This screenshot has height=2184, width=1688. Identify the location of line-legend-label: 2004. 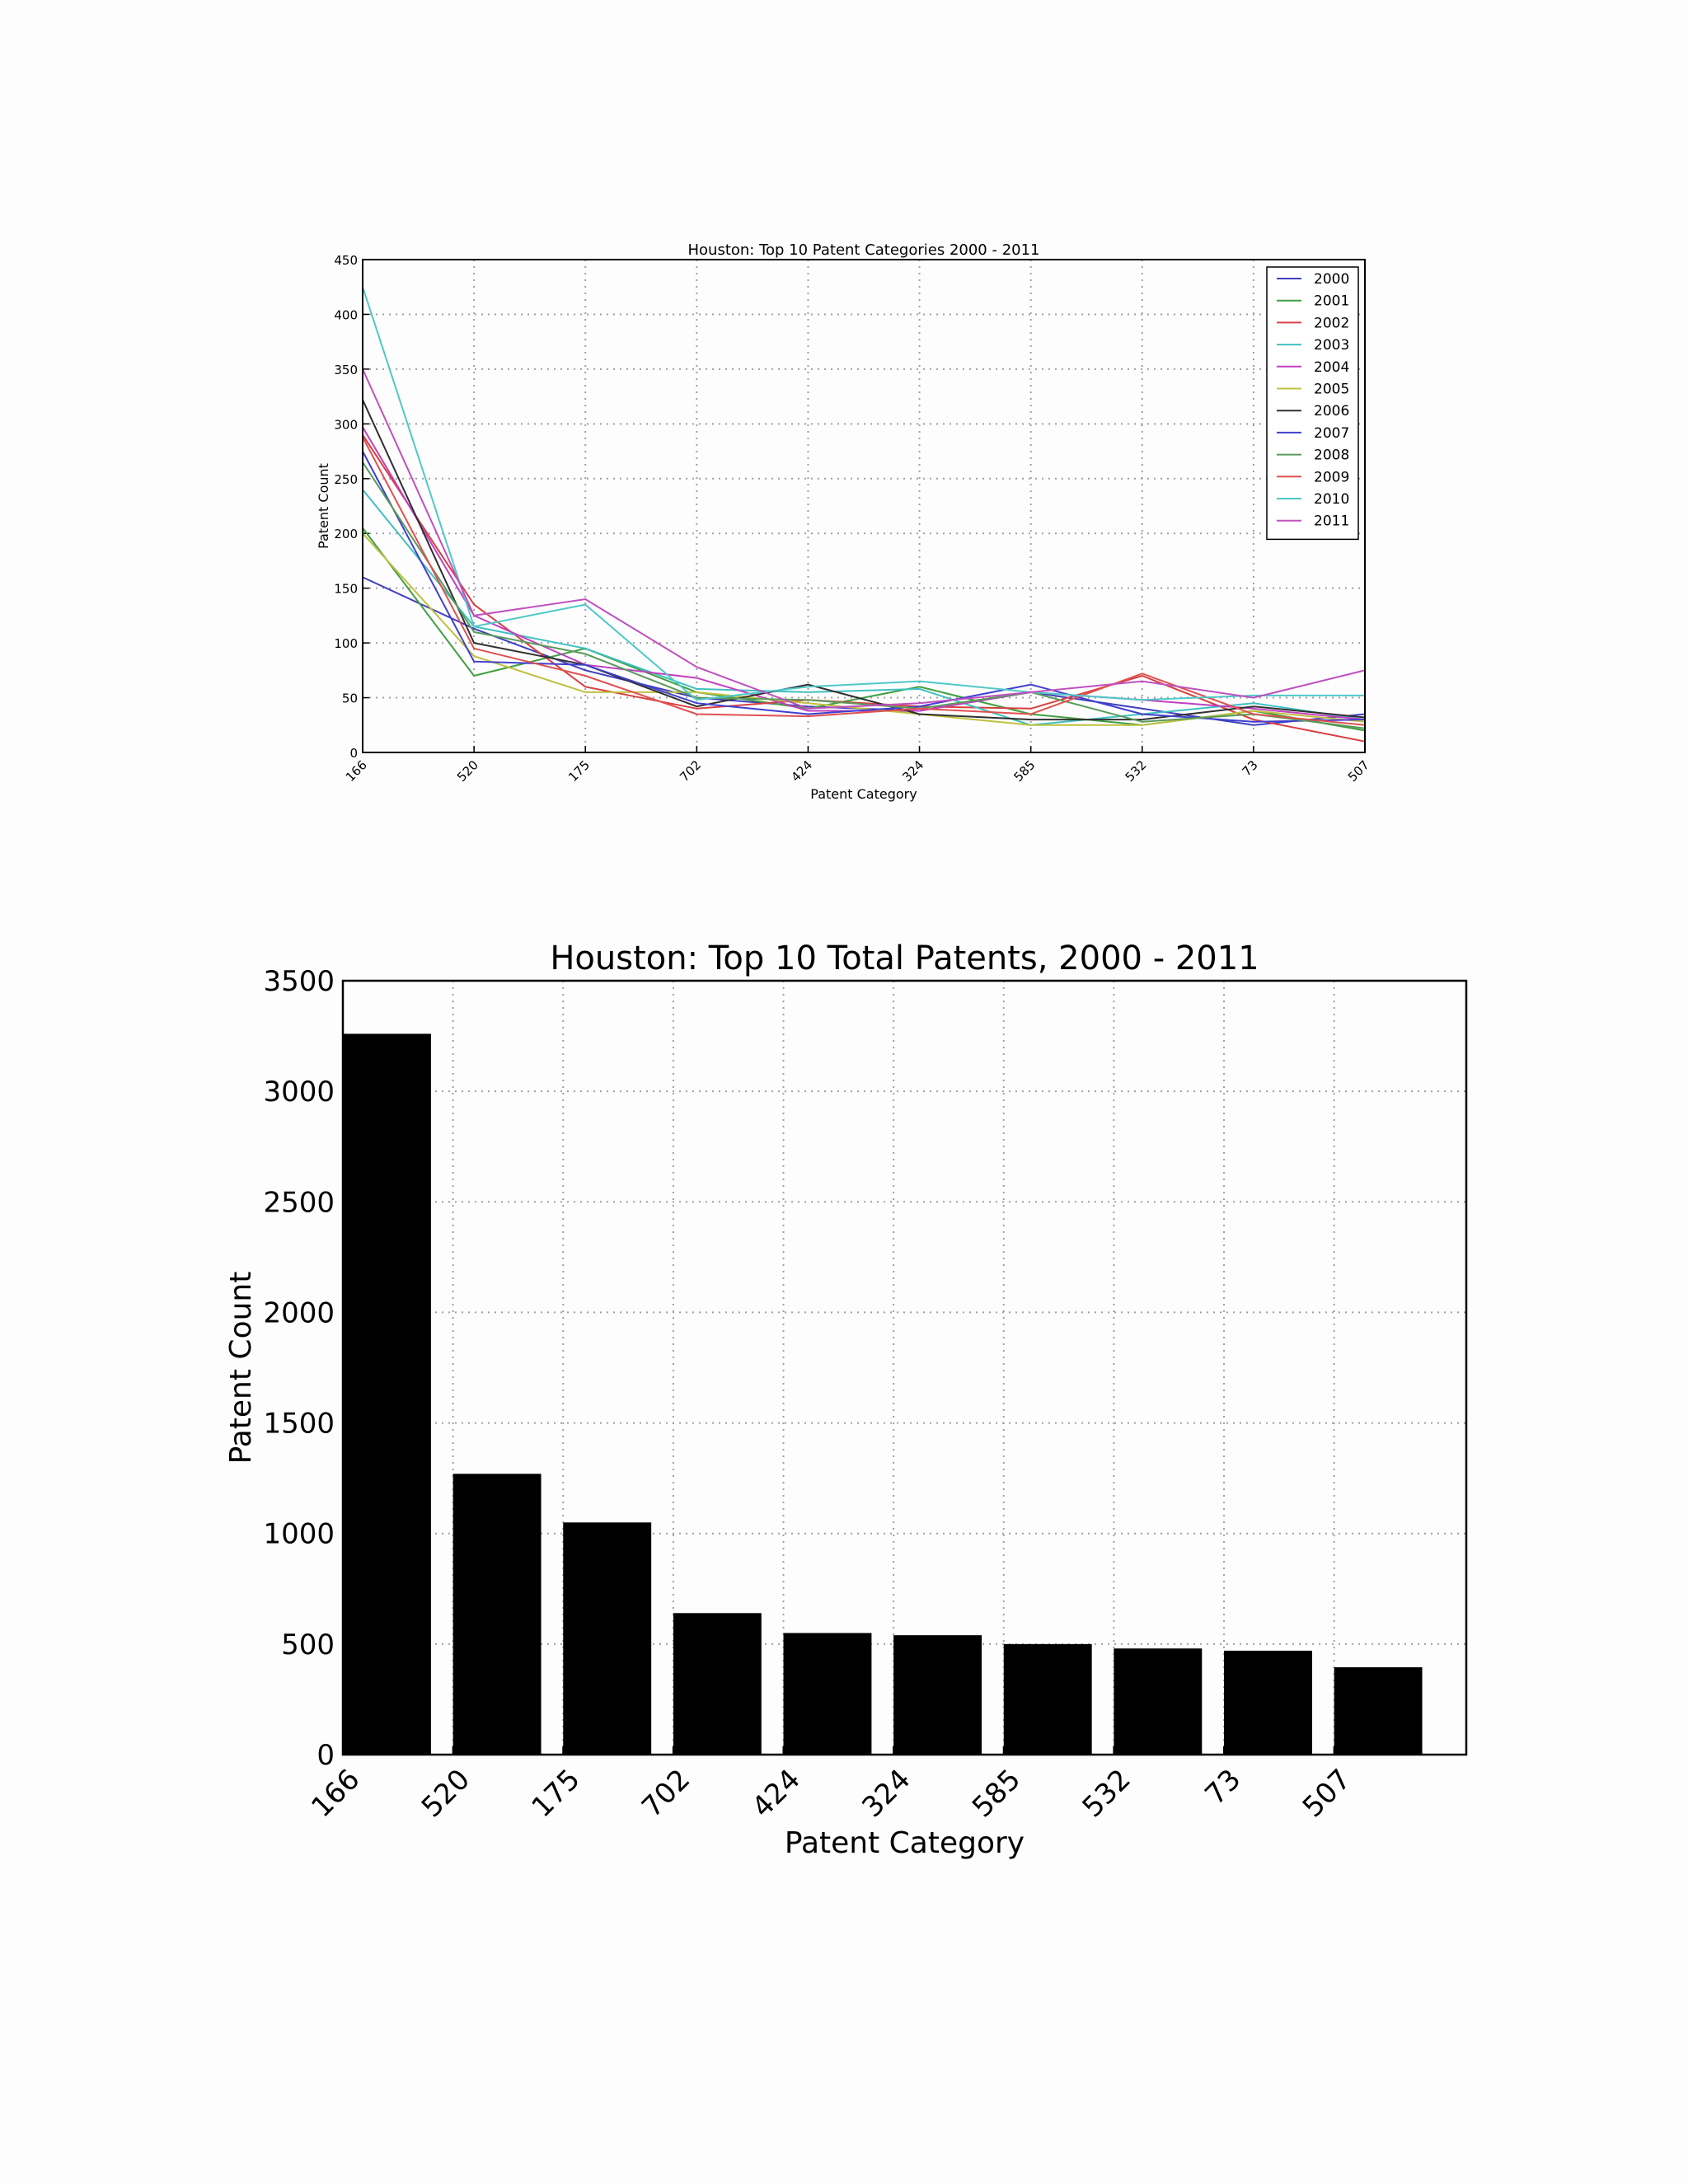
(1332, 367).